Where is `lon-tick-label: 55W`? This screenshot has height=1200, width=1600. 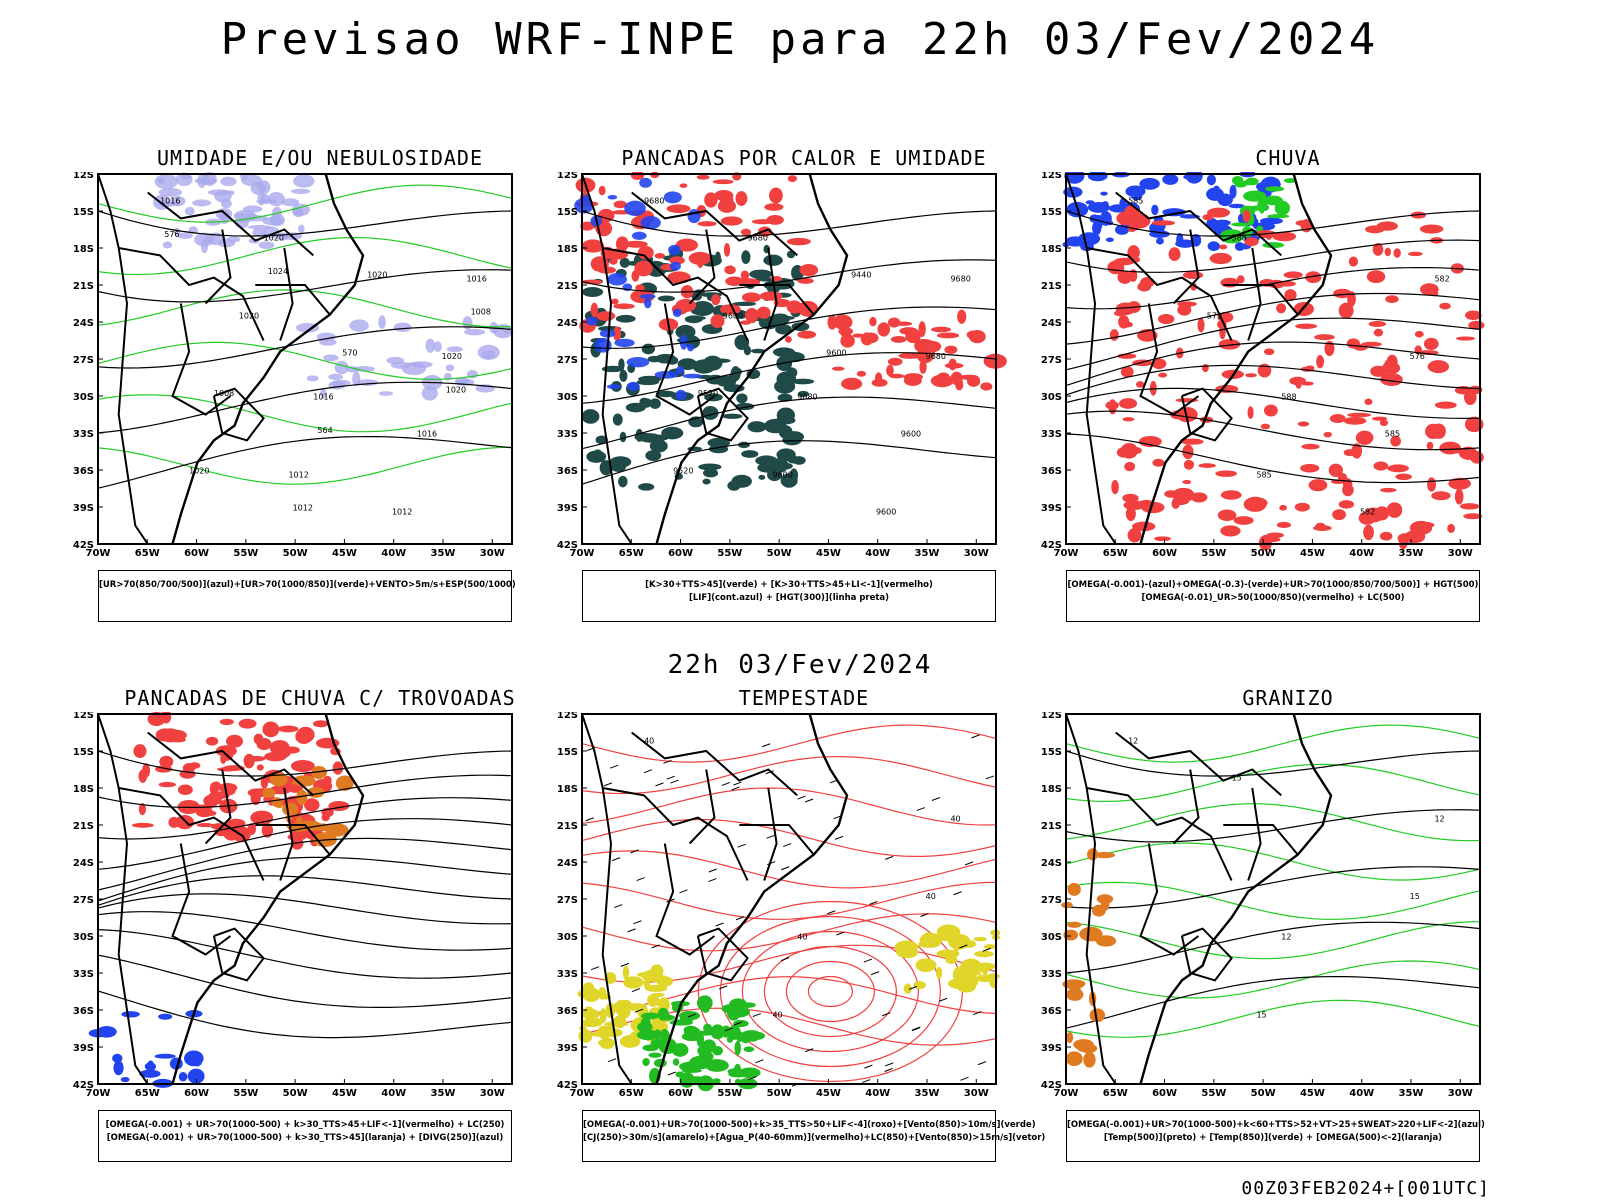
lon-tick-label: 55W is located at coordinates (245, 1093).